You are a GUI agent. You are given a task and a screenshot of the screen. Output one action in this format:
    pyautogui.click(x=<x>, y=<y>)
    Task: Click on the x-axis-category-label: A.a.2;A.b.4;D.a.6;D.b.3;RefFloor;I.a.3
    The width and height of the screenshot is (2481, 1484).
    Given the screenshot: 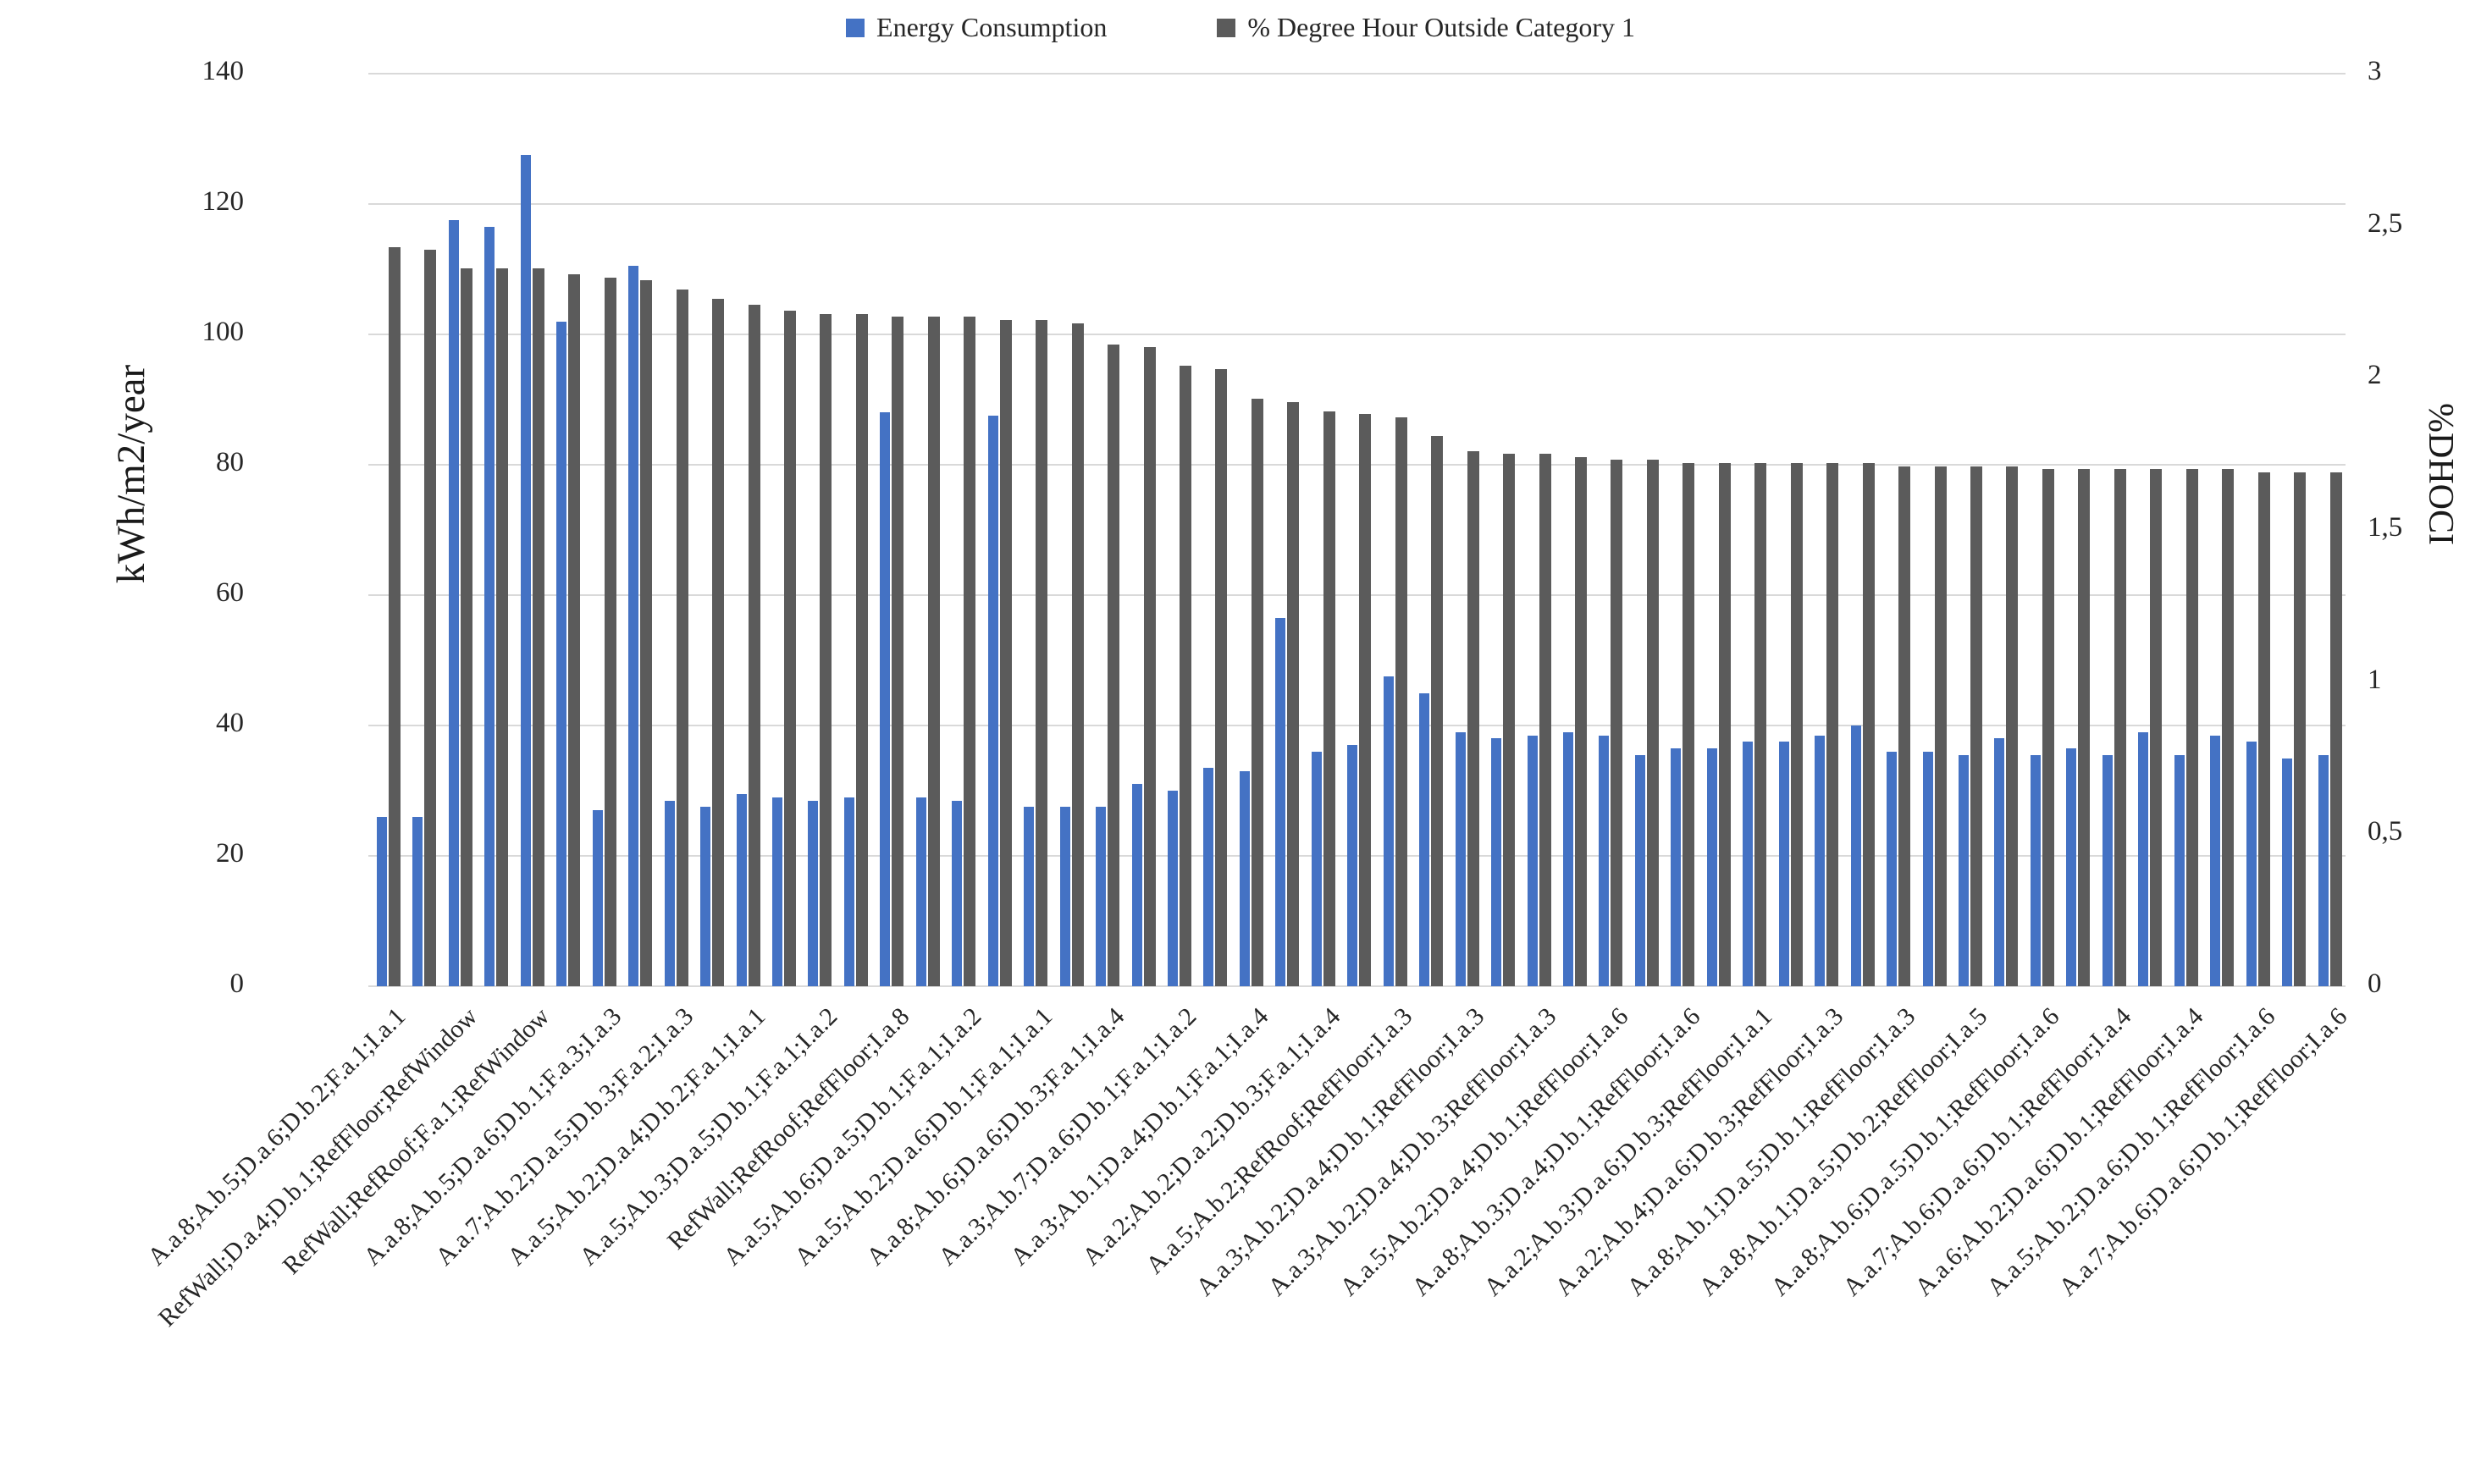 What is the action you would take?
    pyautogui.click(x=1699, y=1152)
    